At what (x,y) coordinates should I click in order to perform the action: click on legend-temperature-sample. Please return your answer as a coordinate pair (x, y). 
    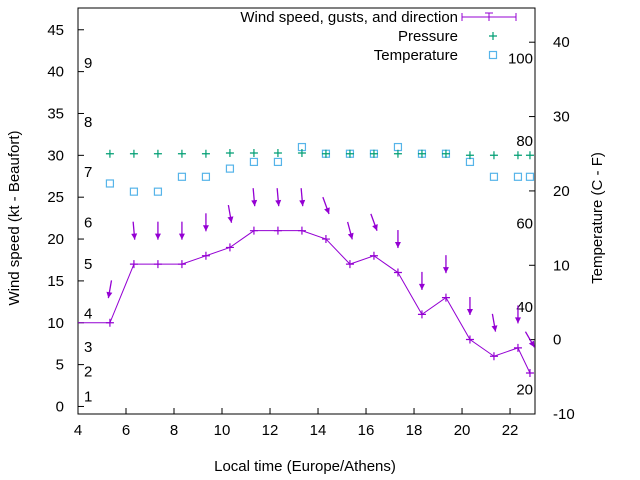
    Looking at the image, I should click on (493, 55).